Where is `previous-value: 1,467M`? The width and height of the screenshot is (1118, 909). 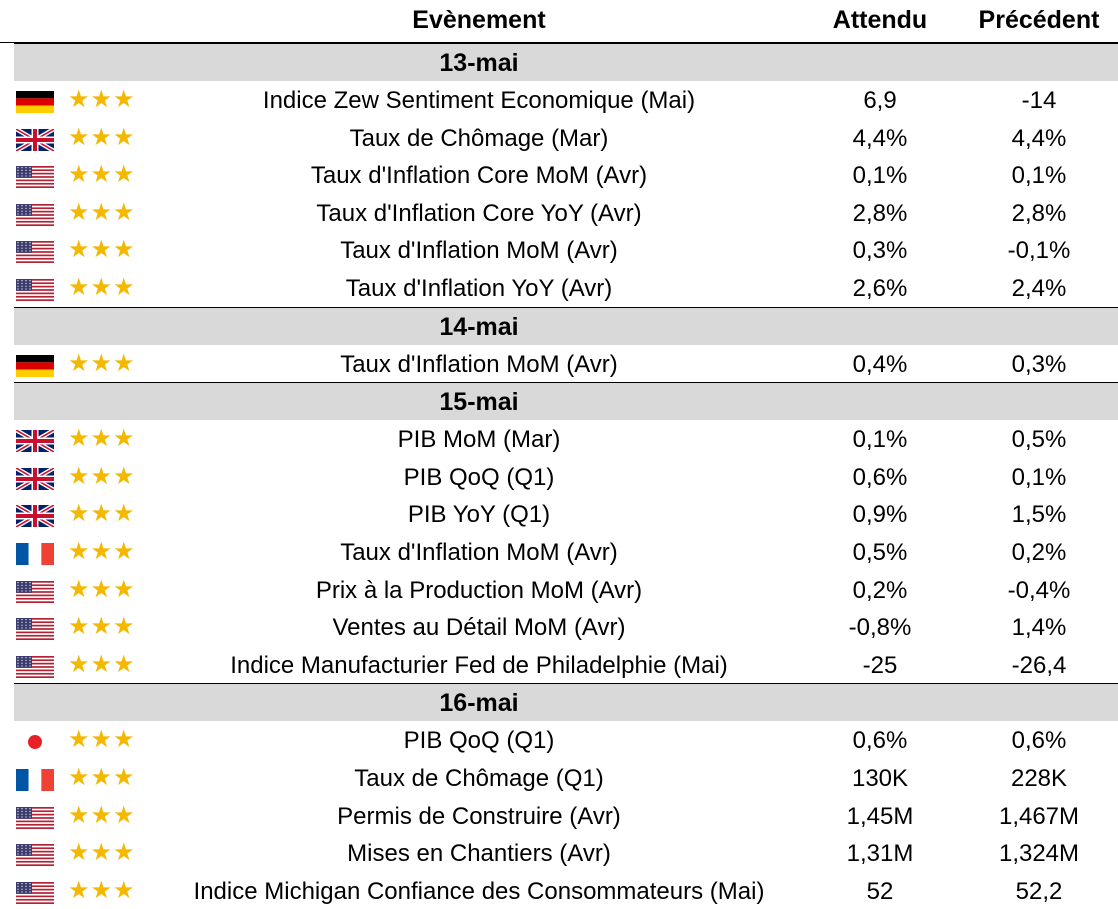 previous-value: 1,467M is located at coordinates (1039, 816).